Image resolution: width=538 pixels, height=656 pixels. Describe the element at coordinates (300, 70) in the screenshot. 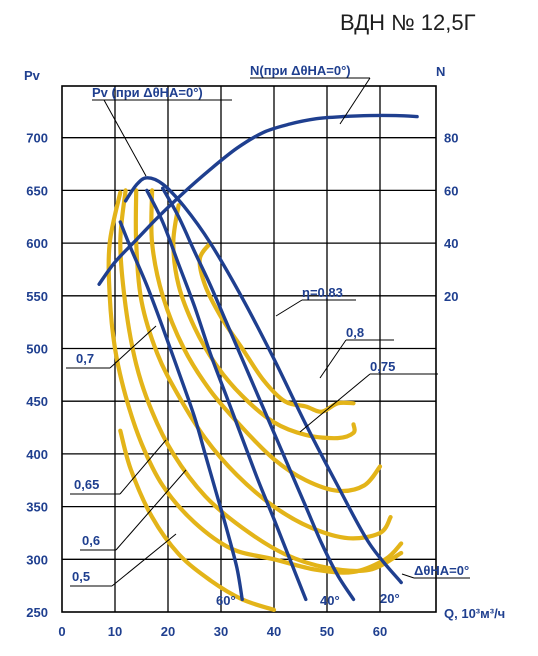

I see `annotation-power-curve: N(при ΔθНА=0°)` at that location.